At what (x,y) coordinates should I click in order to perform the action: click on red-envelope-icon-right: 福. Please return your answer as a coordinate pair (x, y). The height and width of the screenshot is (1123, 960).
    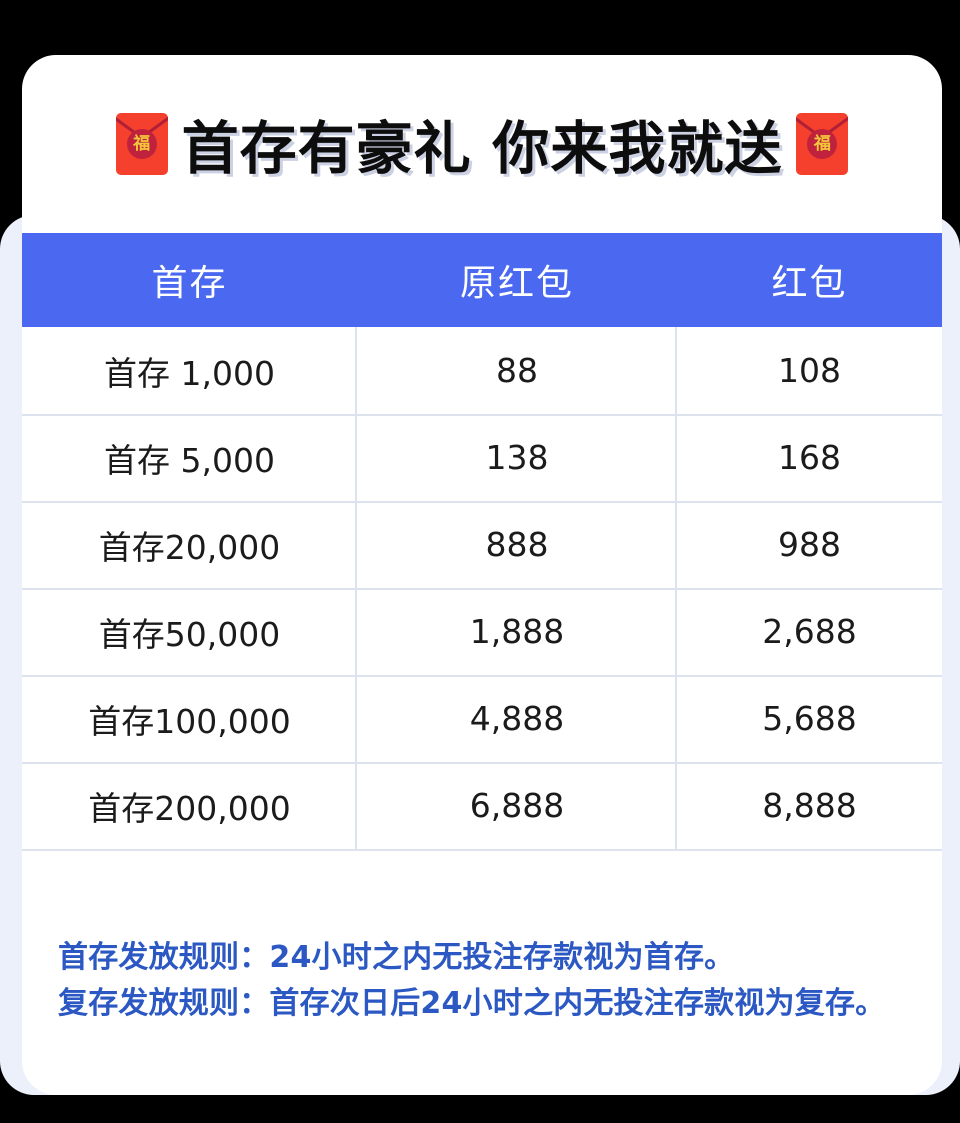
    Looking at the image, I should click on (822, 144).